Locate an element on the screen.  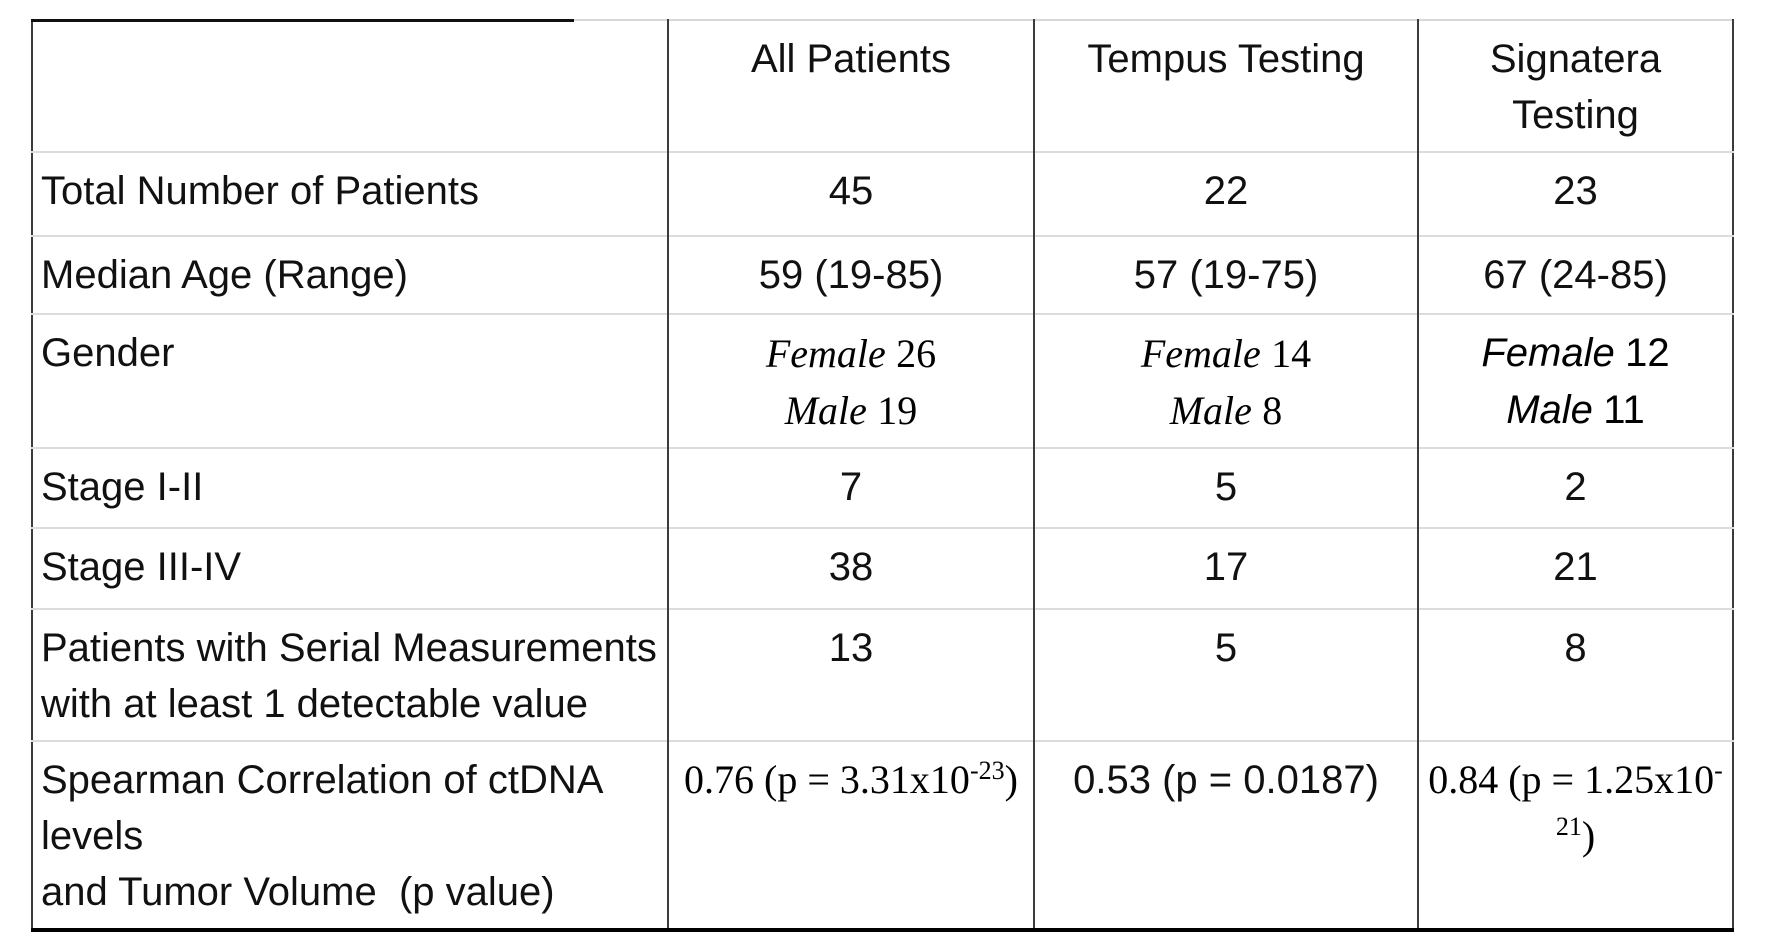
exponent: -23 is located at coordinates (987, 770).